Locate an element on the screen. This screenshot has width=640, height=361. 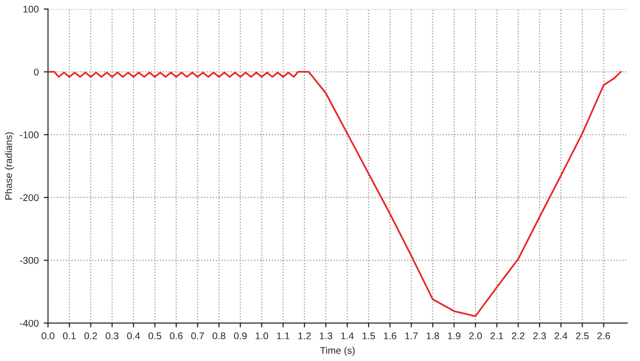
x-tick-label: 1.6 is located at coordinates (390, 336).